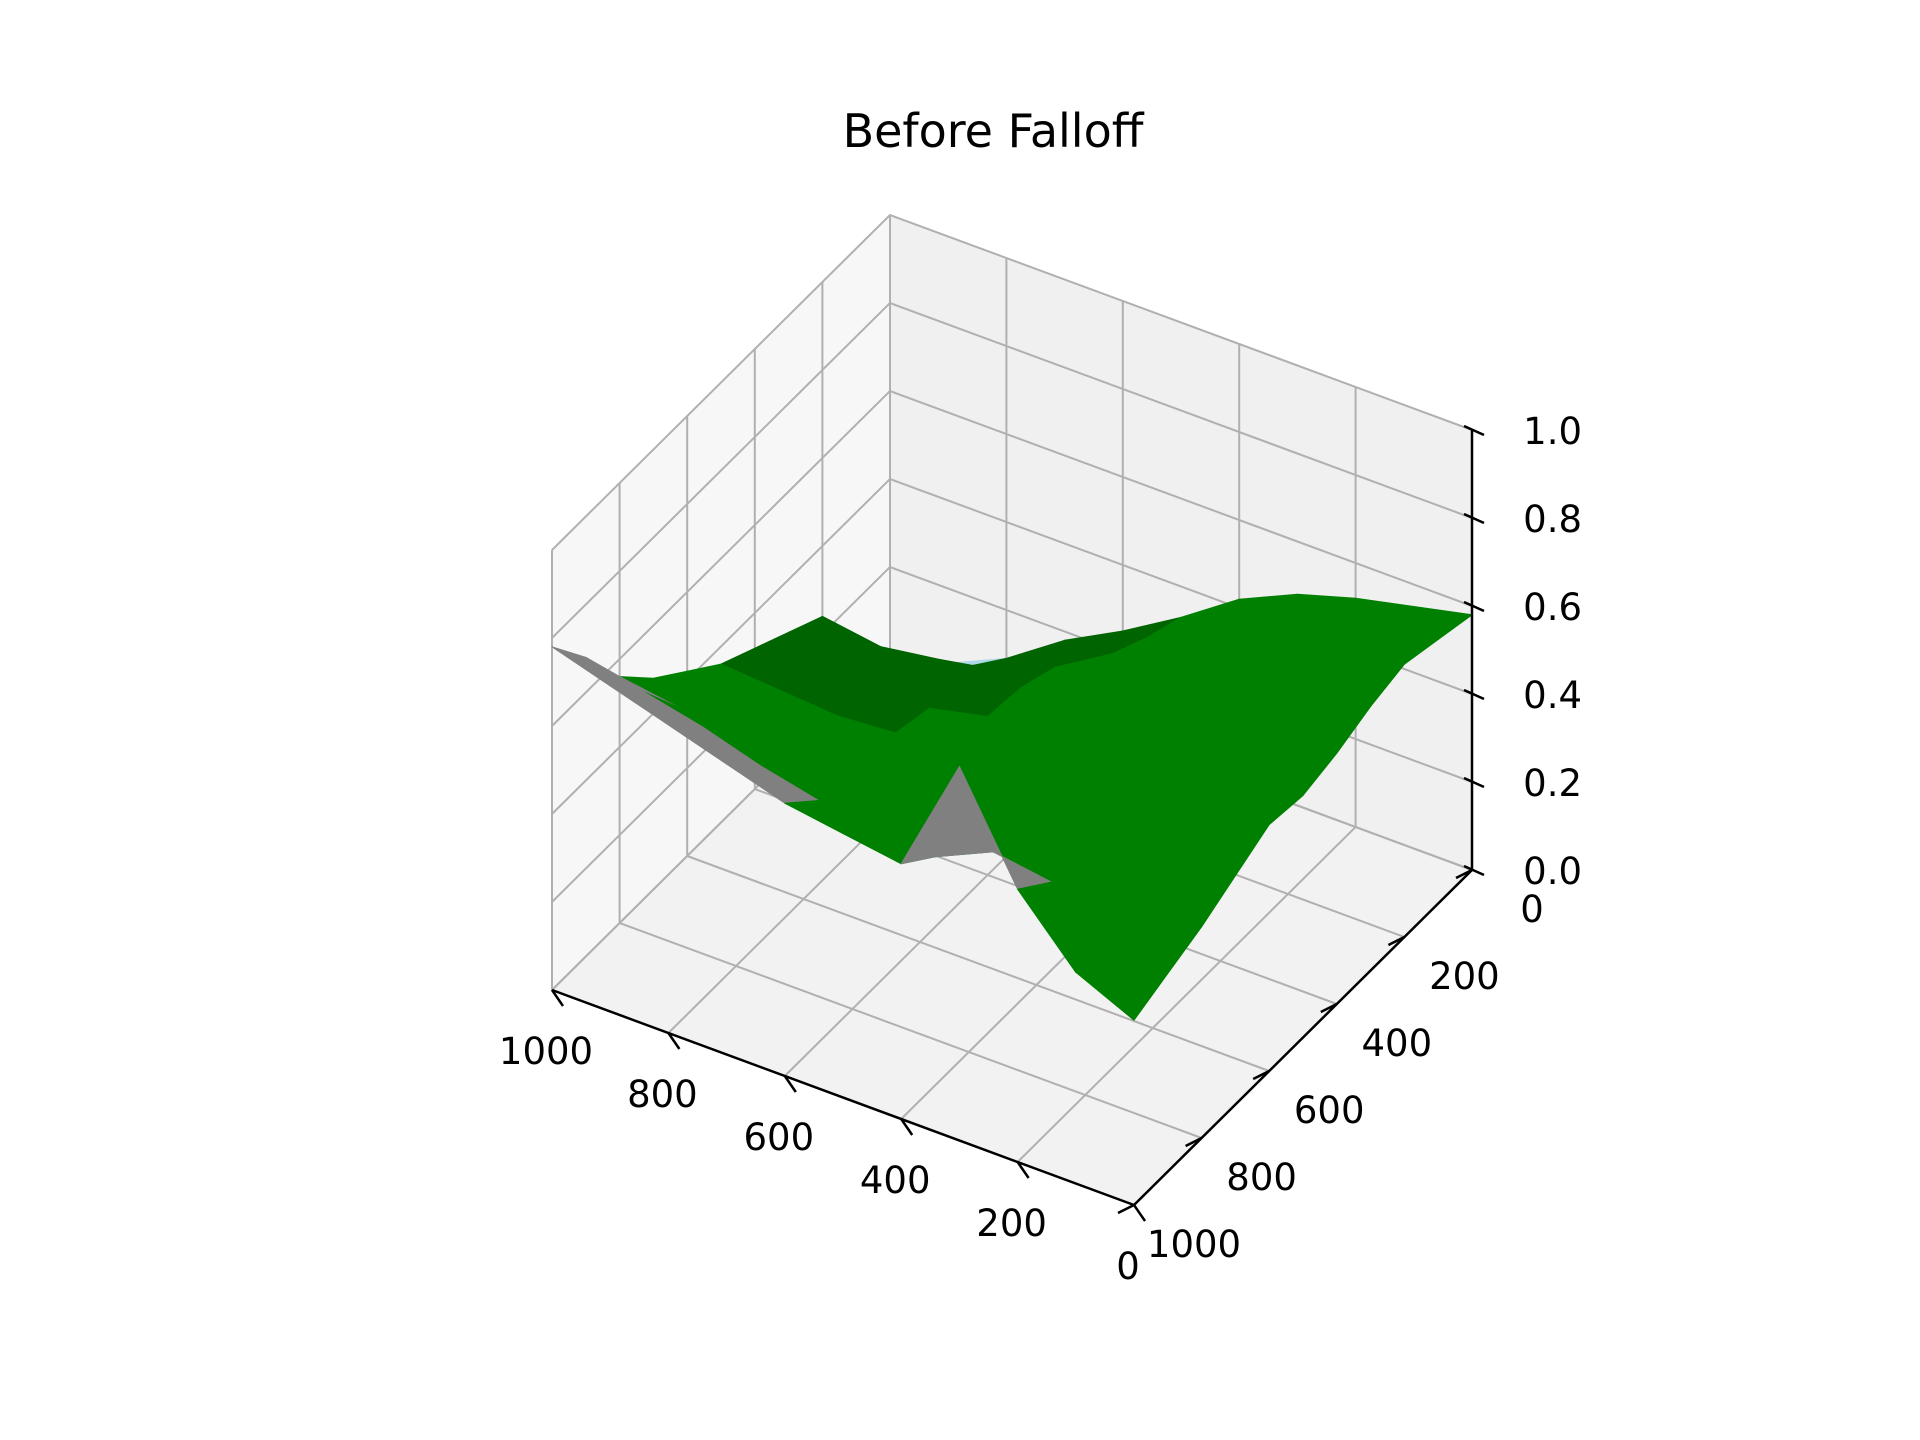  What do you see at coordinates (1552, 431) in the screenshot?
I see `z-tick-label: 1.0` at bounding box center [1552, 431].